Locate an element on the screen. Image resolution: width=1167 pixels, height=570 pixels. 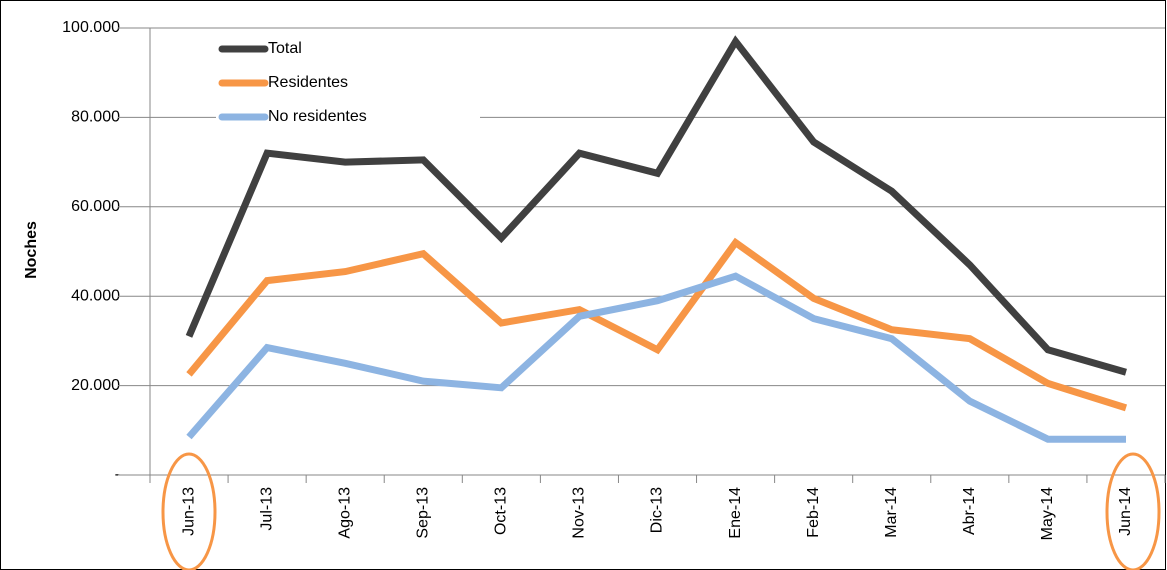
x-tick-label: Ago-13 is located at coordinates (344, 513).